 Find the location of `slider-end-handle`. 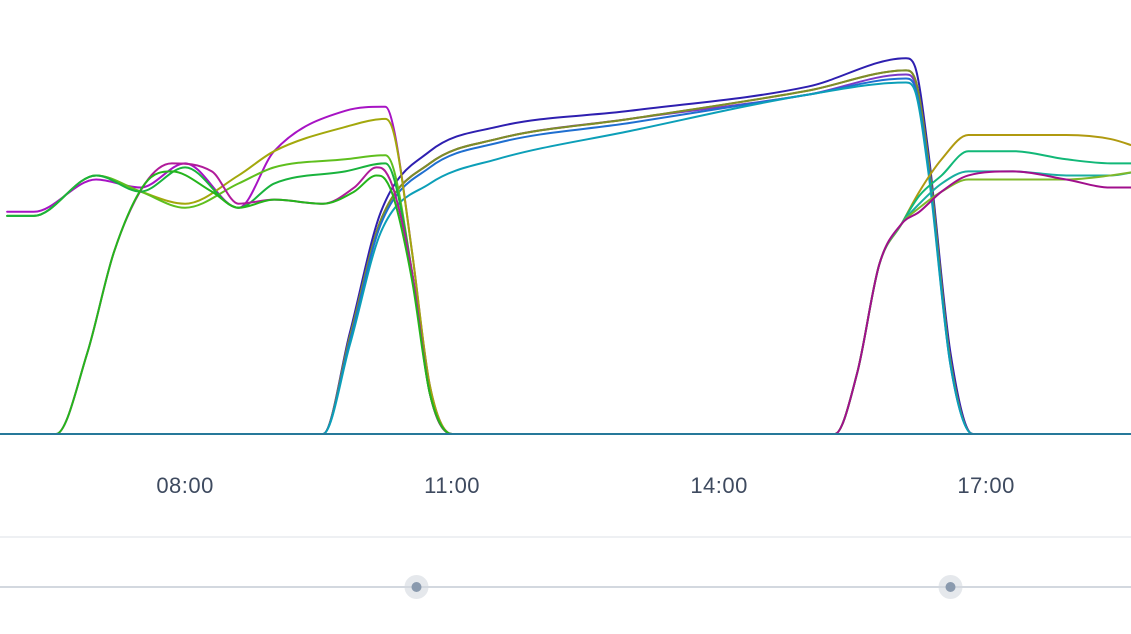

slider-end-handle is located at coordinates (950, 587).